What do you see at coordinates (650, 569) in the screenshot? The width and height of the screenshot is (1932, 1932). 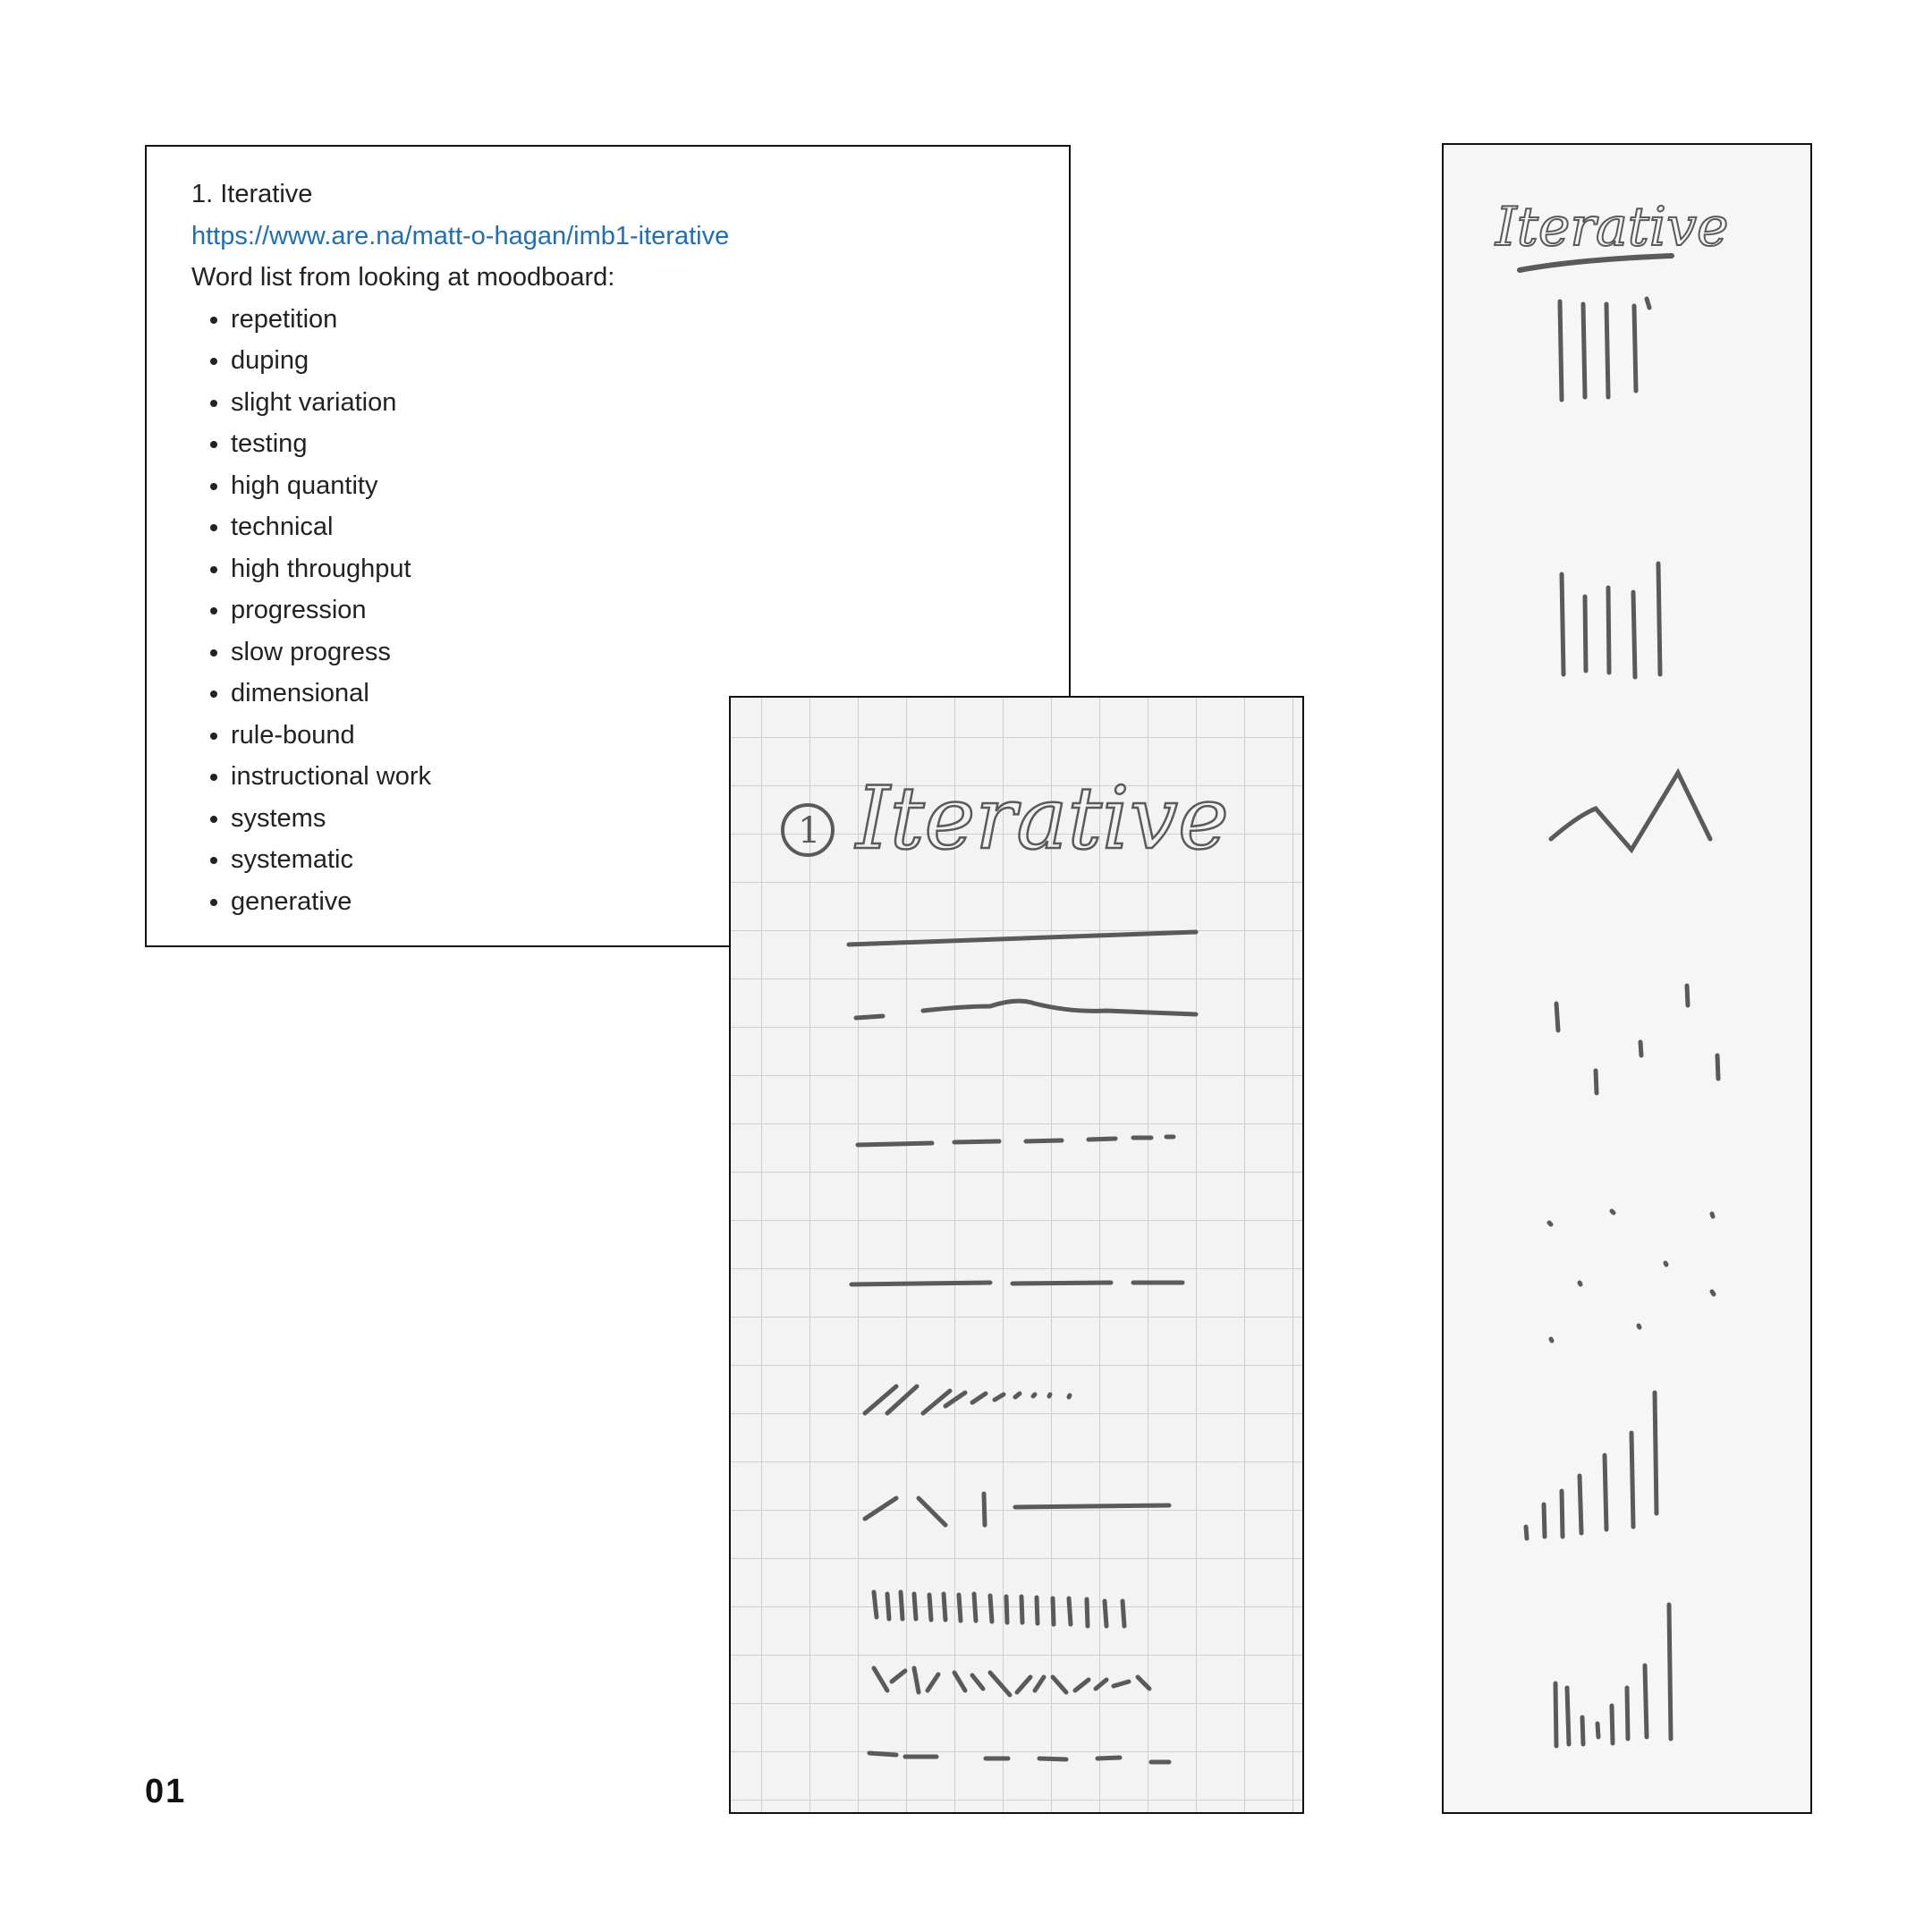 I see `list-item: high throughput` at bounding box center [650, 569].